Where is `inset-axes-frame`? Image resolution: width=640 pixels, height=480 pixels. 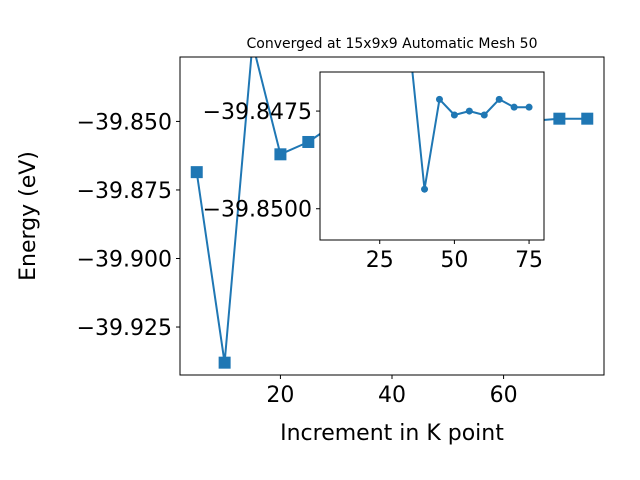 inset-axes-frame is located at coordinates (432, 156).